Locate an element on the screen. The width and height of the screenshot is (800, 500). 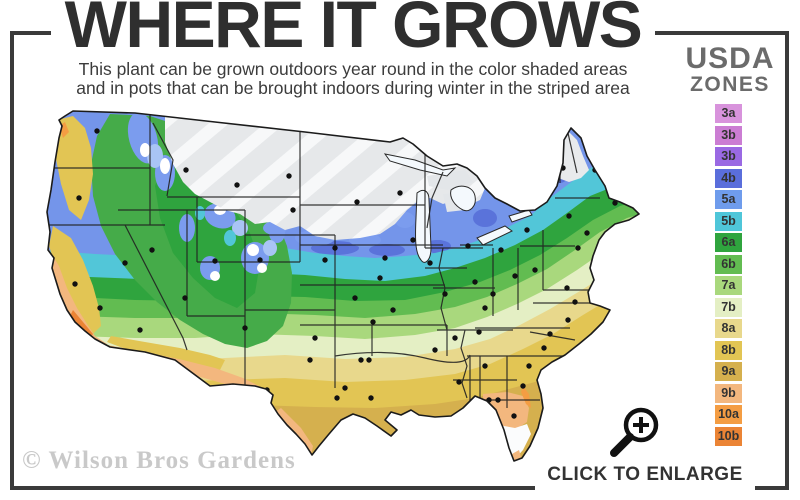
legend-swatch-label: 10b is located at coordinates (728, 435).